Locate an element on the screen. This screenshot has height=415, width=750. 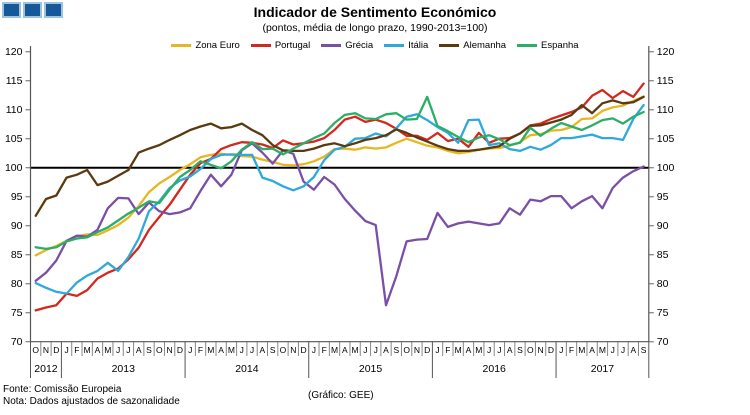
y-tick-label-left: 115 is located at coordinates (14, 81).